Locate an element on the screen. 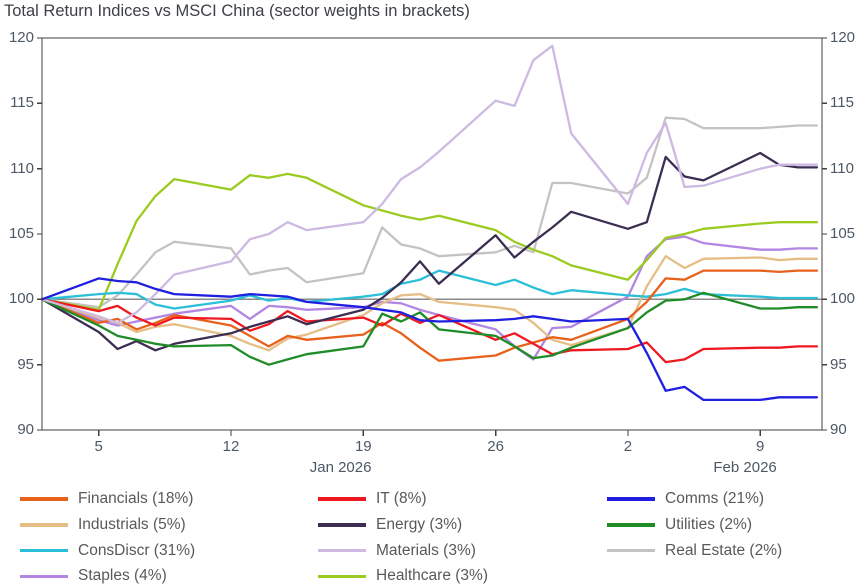 The height and width of the screenshot is (587, 864). legend-item-consdiscr: ConsDiscr (31%) is located at coordinates (107, 551).